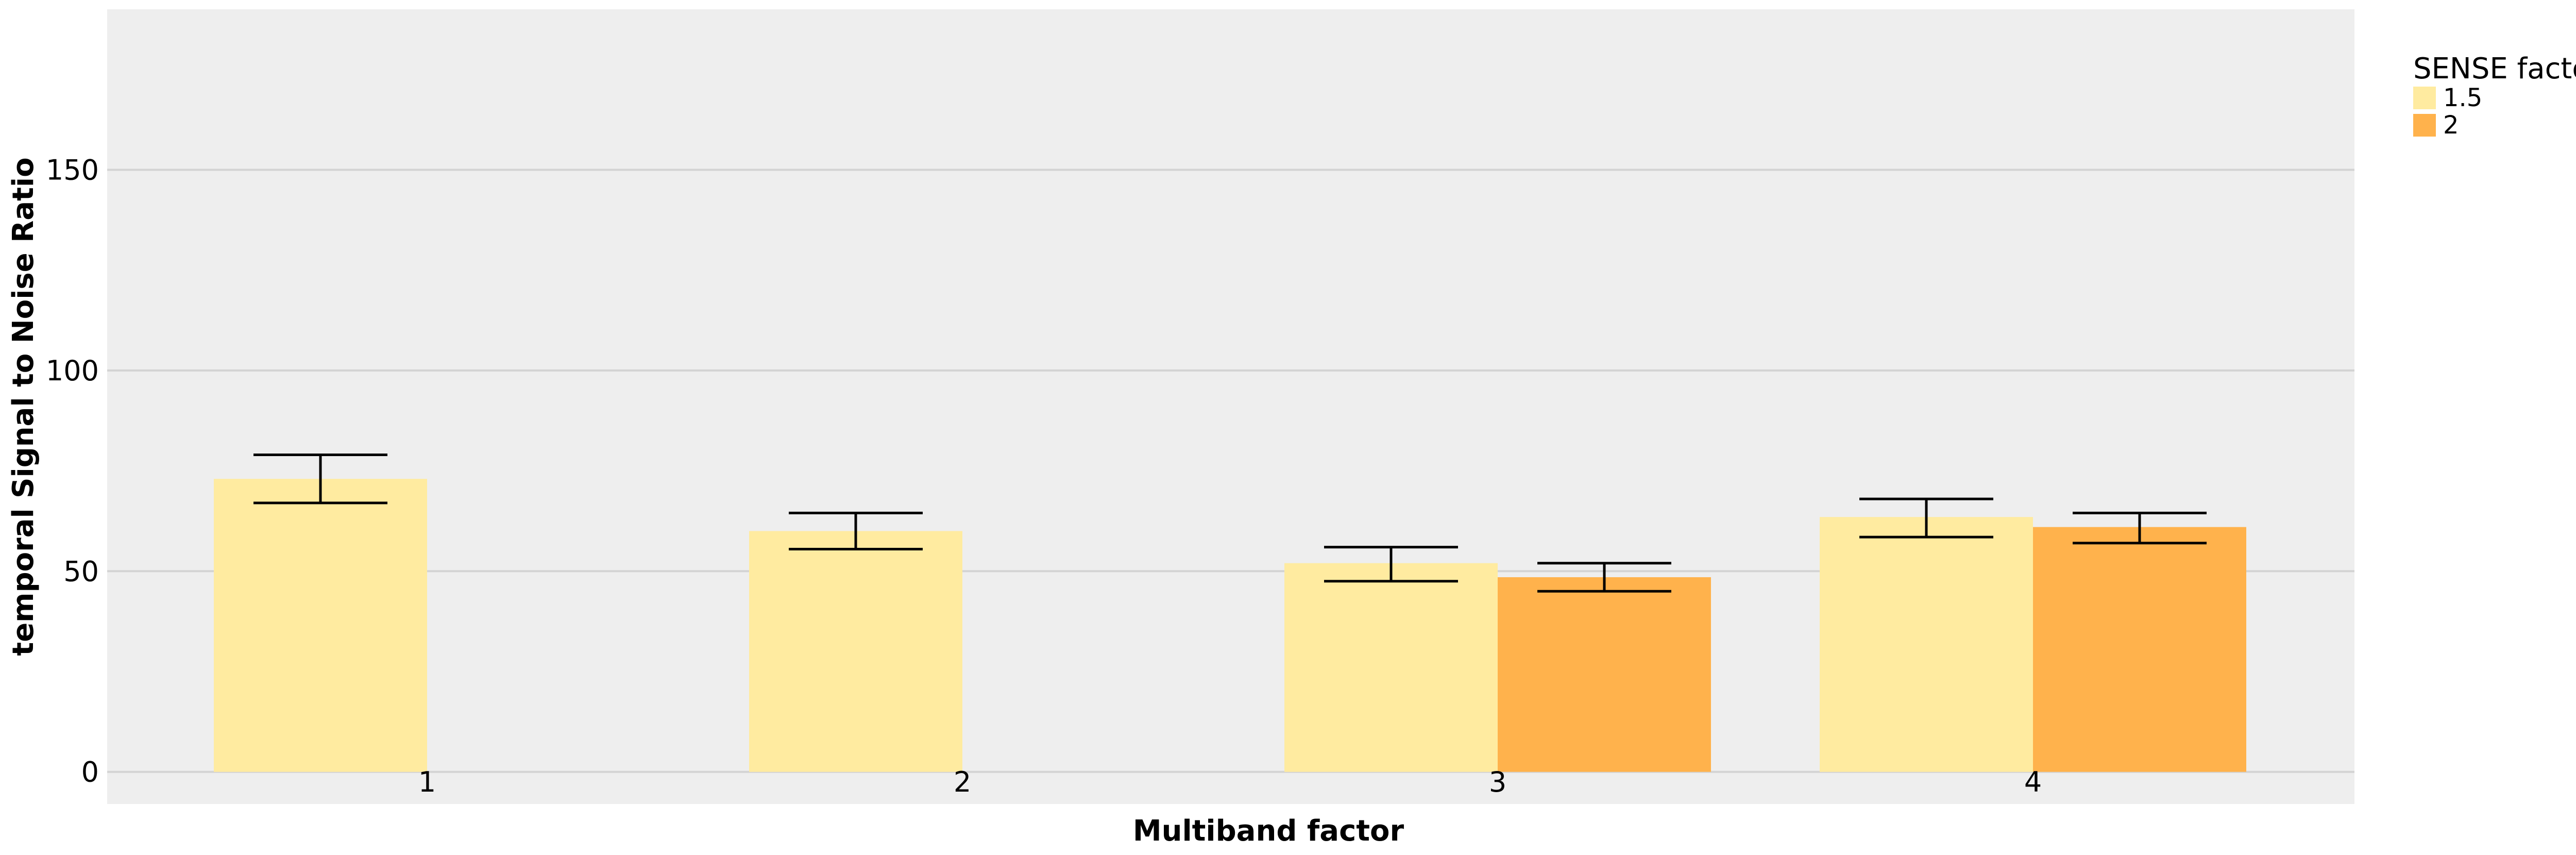 This screenshot has width=2576, height=855. I want to click on legend-title: SENSE factor, so click(2494, 69).